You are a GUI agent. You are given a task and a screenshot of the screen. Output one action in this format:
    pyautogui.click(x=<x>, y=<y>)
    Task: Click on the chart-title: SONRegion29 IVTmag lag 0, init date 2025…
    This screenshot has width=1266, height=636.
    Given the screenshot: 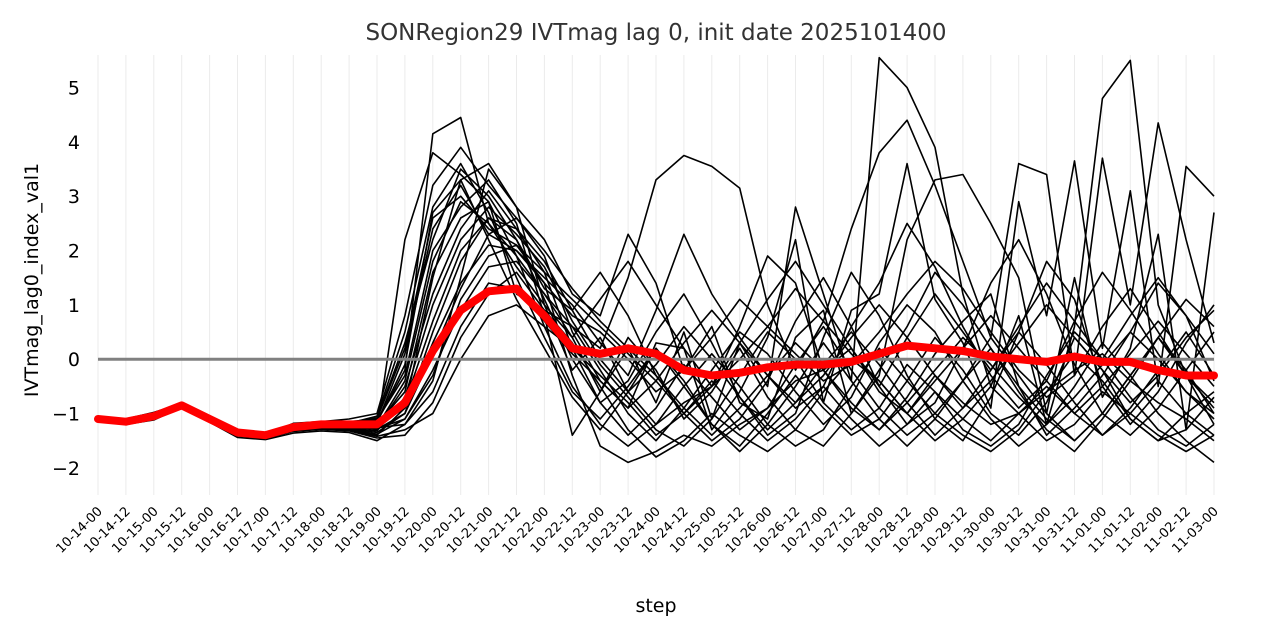 What is the action you would take?
    pyautogui.click(x=655, y=33)
    